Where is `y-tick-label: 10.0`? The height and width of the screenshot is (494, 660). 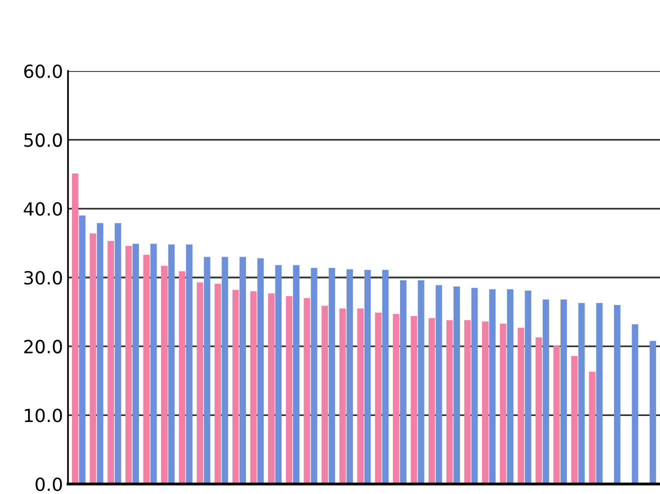 y-tick-label: 10.0 is located at coordinates (43, 415).